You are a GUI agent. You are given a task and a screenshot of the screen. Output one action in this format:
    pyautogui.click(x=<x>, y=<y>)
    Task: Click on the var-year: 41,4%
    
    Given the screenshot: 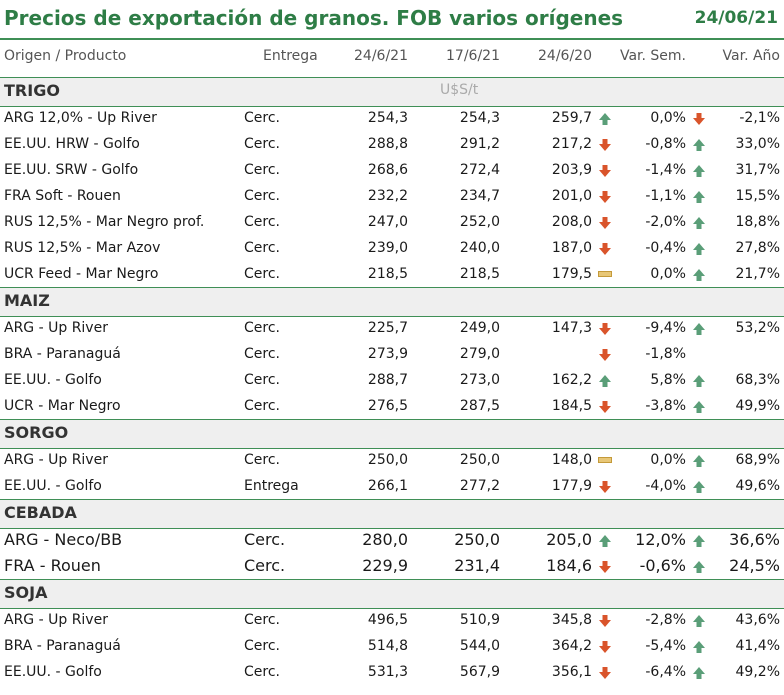 What is the action you would take?
    pyautogui.click(x=757, y=646)
    